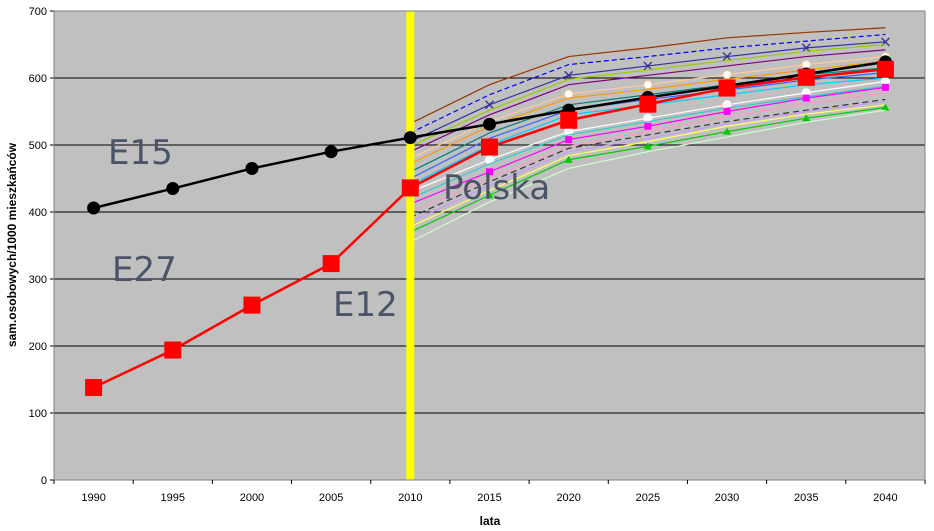 This screenshot has height=531, width=934. I want to click on y-tick-label: 700, so click(38, 12).